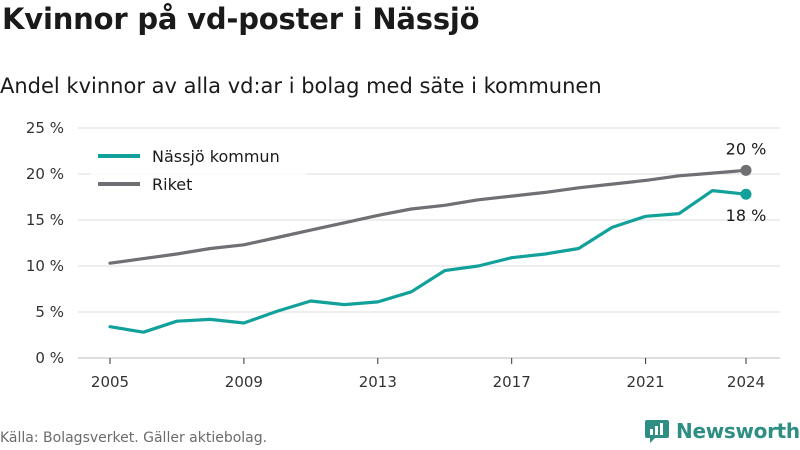  I want to click on legend: Nässjö kommun Riket, so click(198, 172).